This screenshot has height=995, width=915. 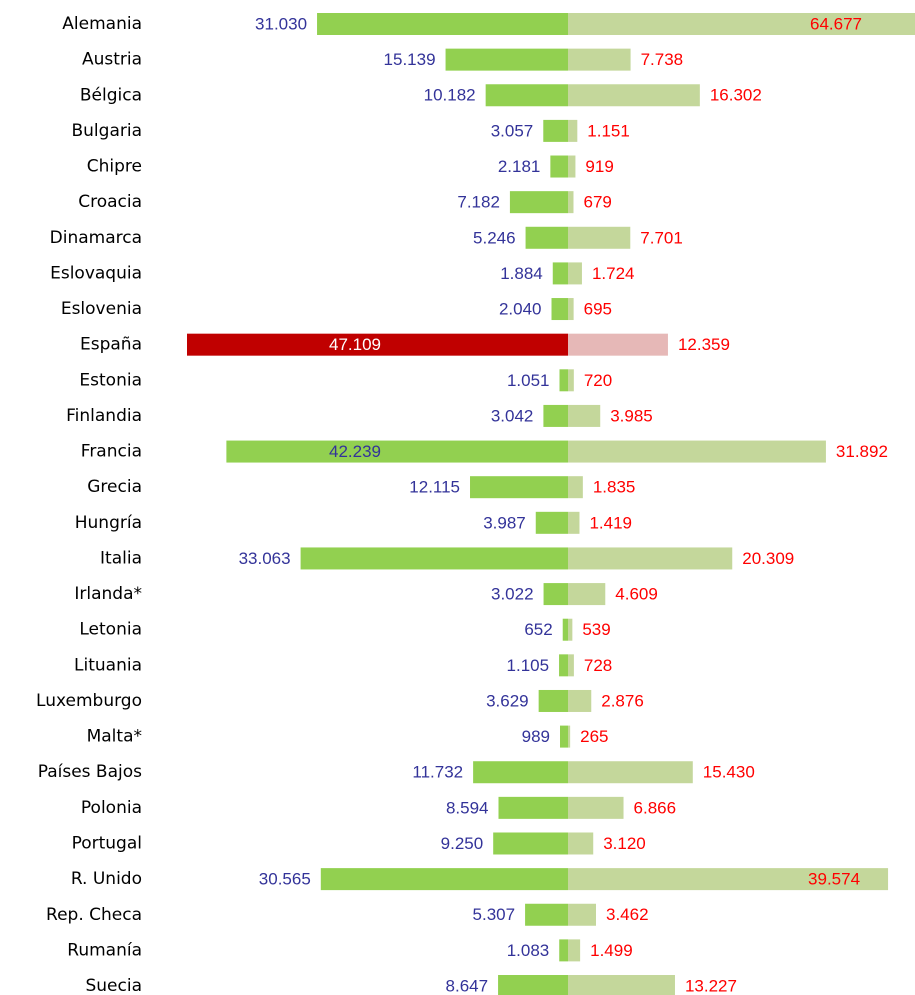 I want to click on category-label: Finlandia, so click(x=104, y=416).